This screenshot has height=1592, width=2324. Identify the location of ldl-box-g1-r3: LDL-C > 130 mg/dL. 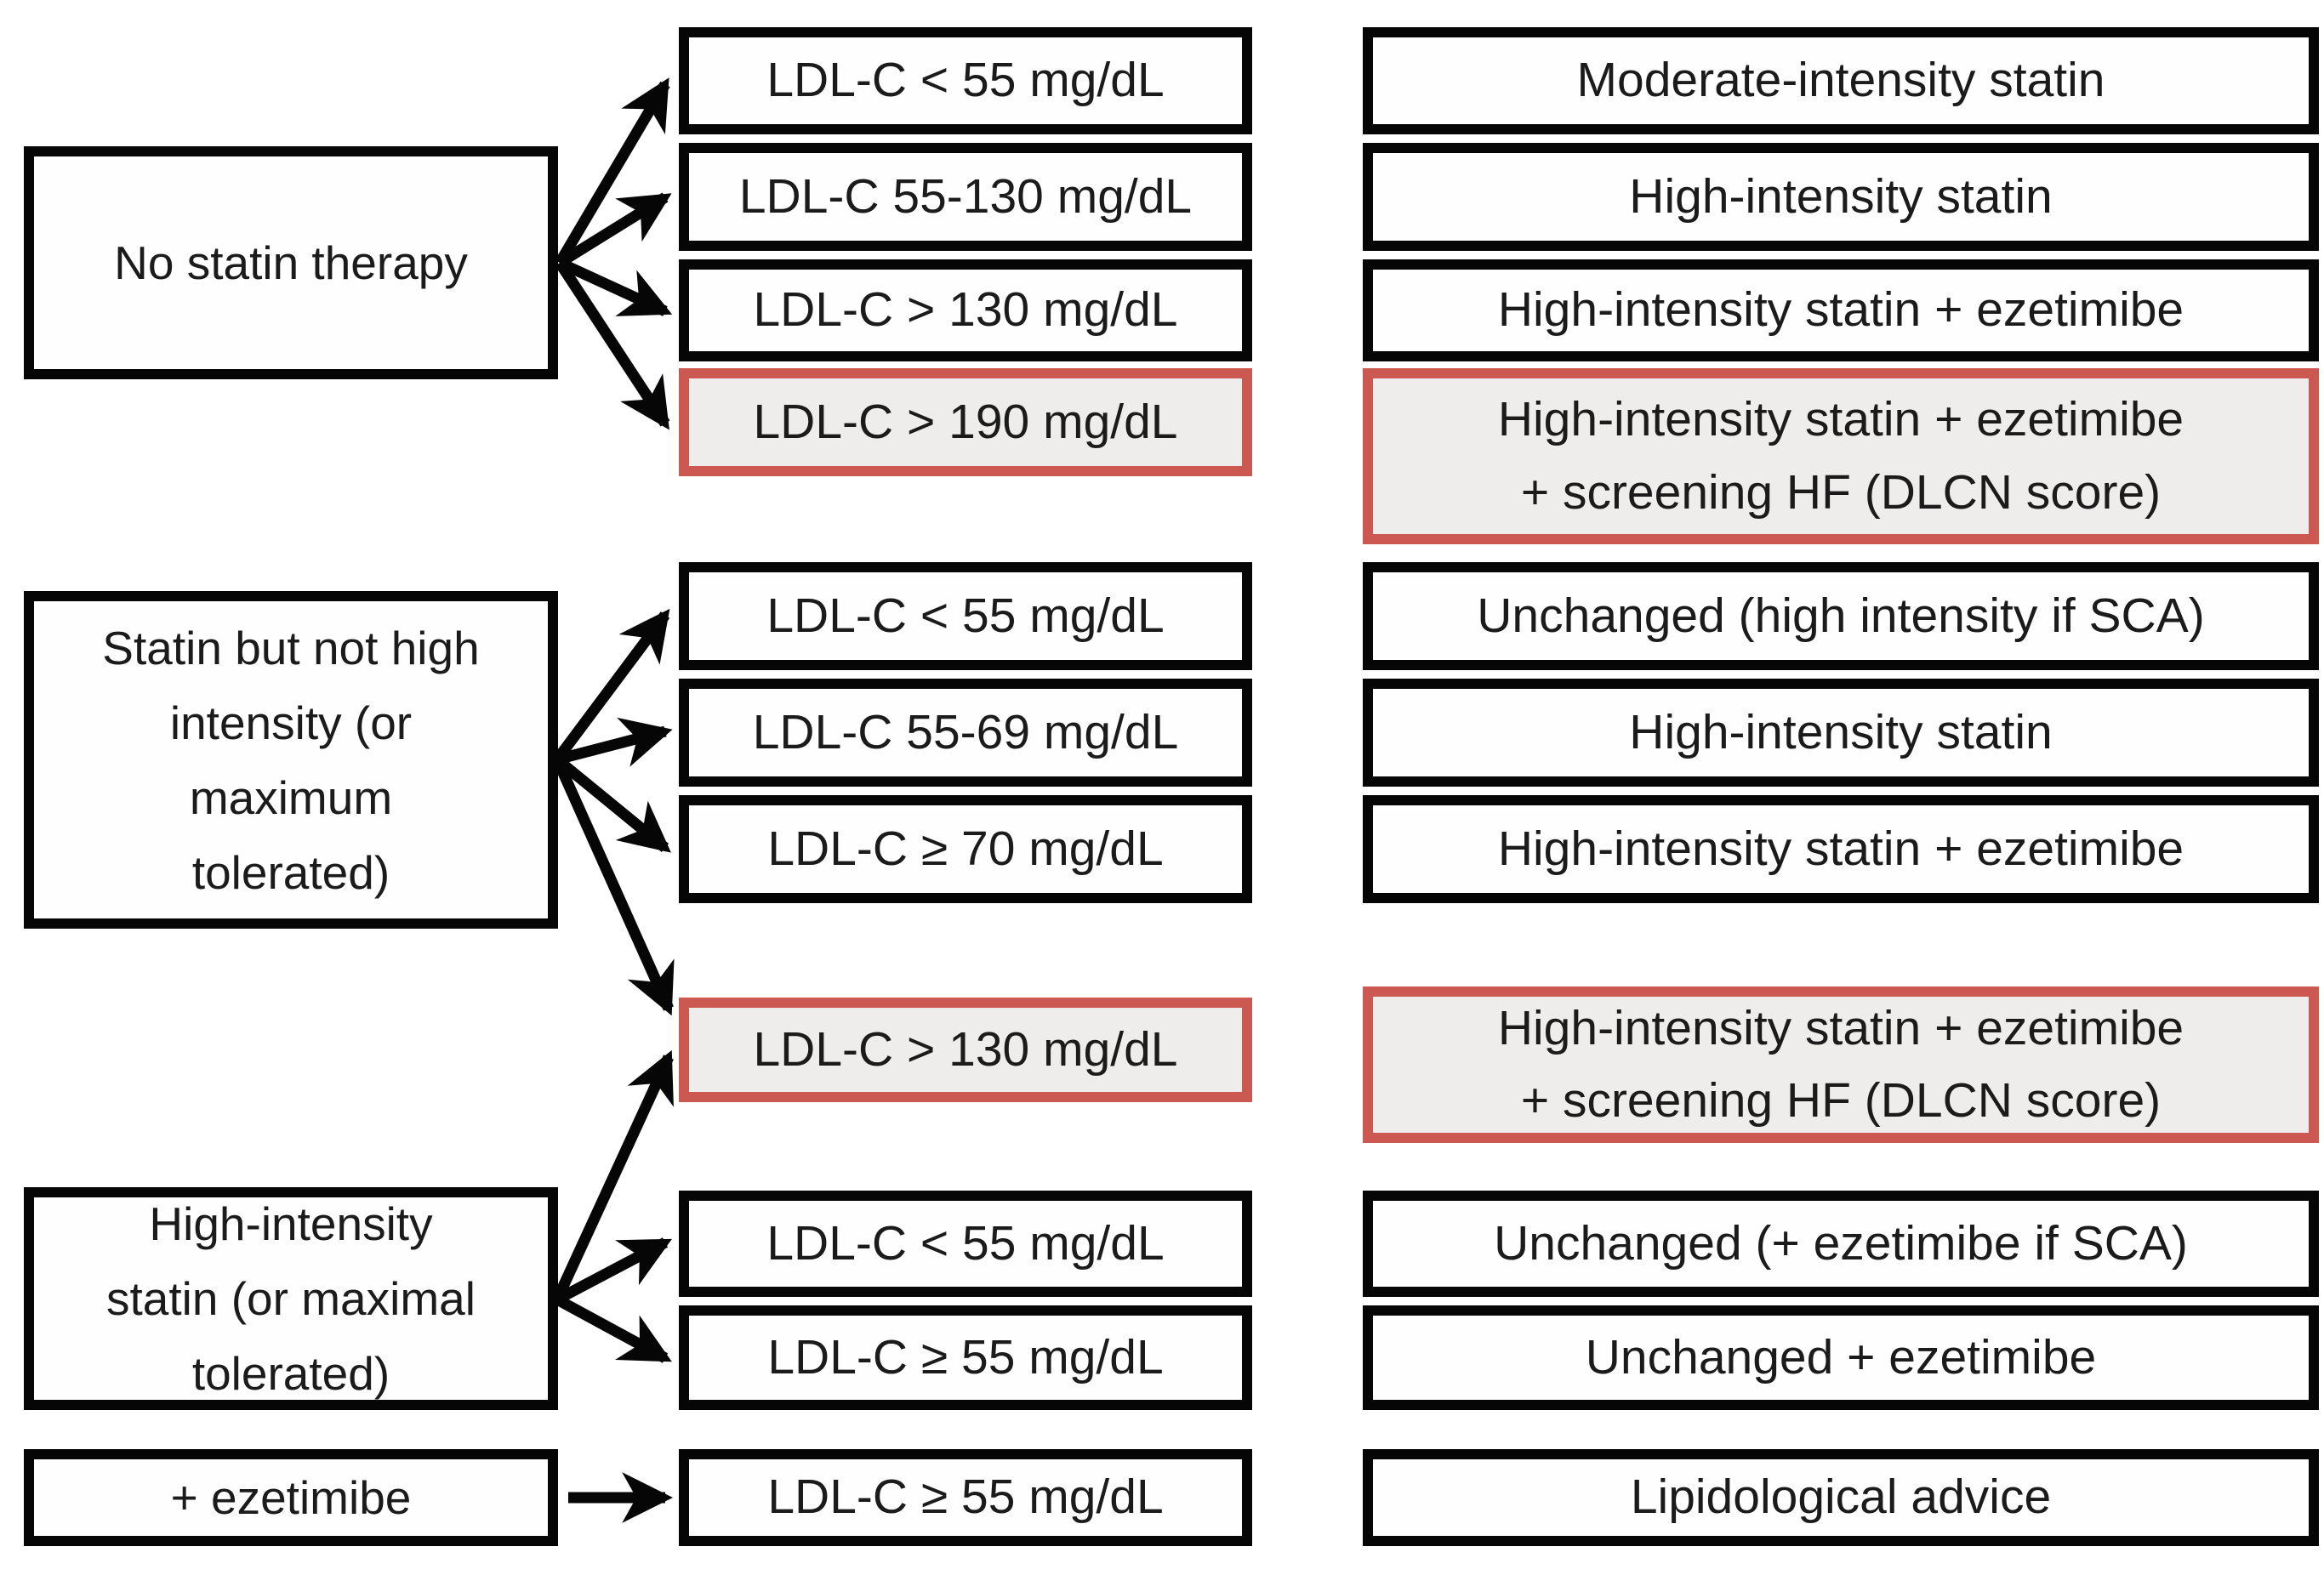
(966, 310).